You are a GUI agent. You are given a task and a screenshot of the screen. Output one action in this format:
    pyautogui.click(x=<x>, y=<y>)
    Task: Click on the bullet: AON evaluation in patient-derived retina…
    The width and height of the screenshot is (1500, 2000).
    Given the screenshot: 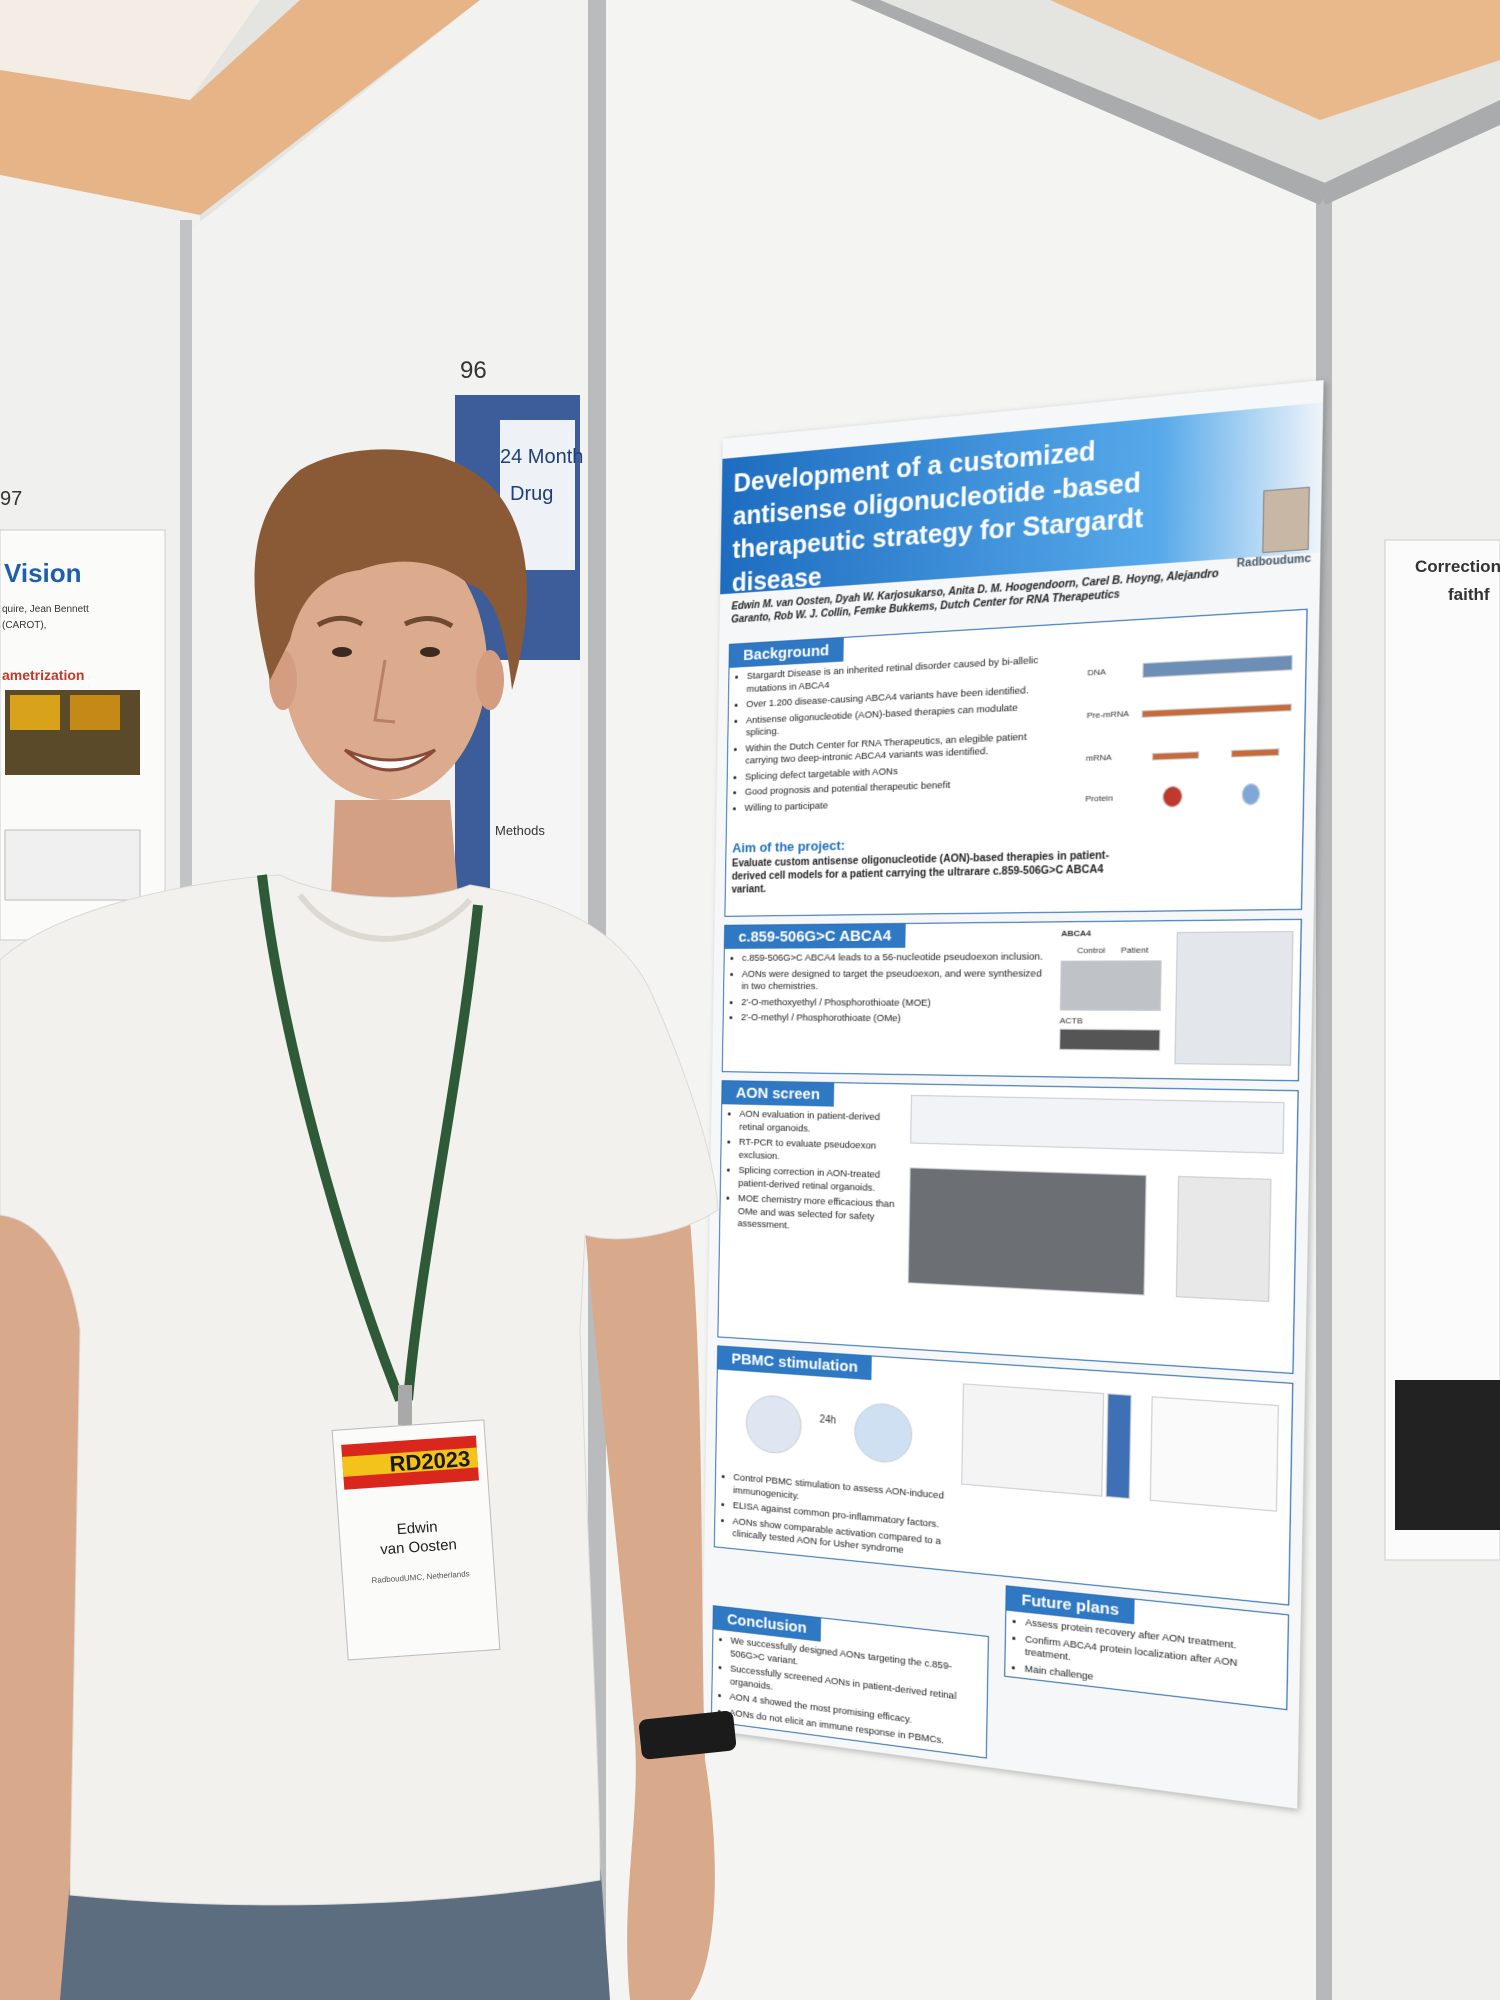 What is the action you would take?
    pyautogui.click(x=820, y=1123)
    